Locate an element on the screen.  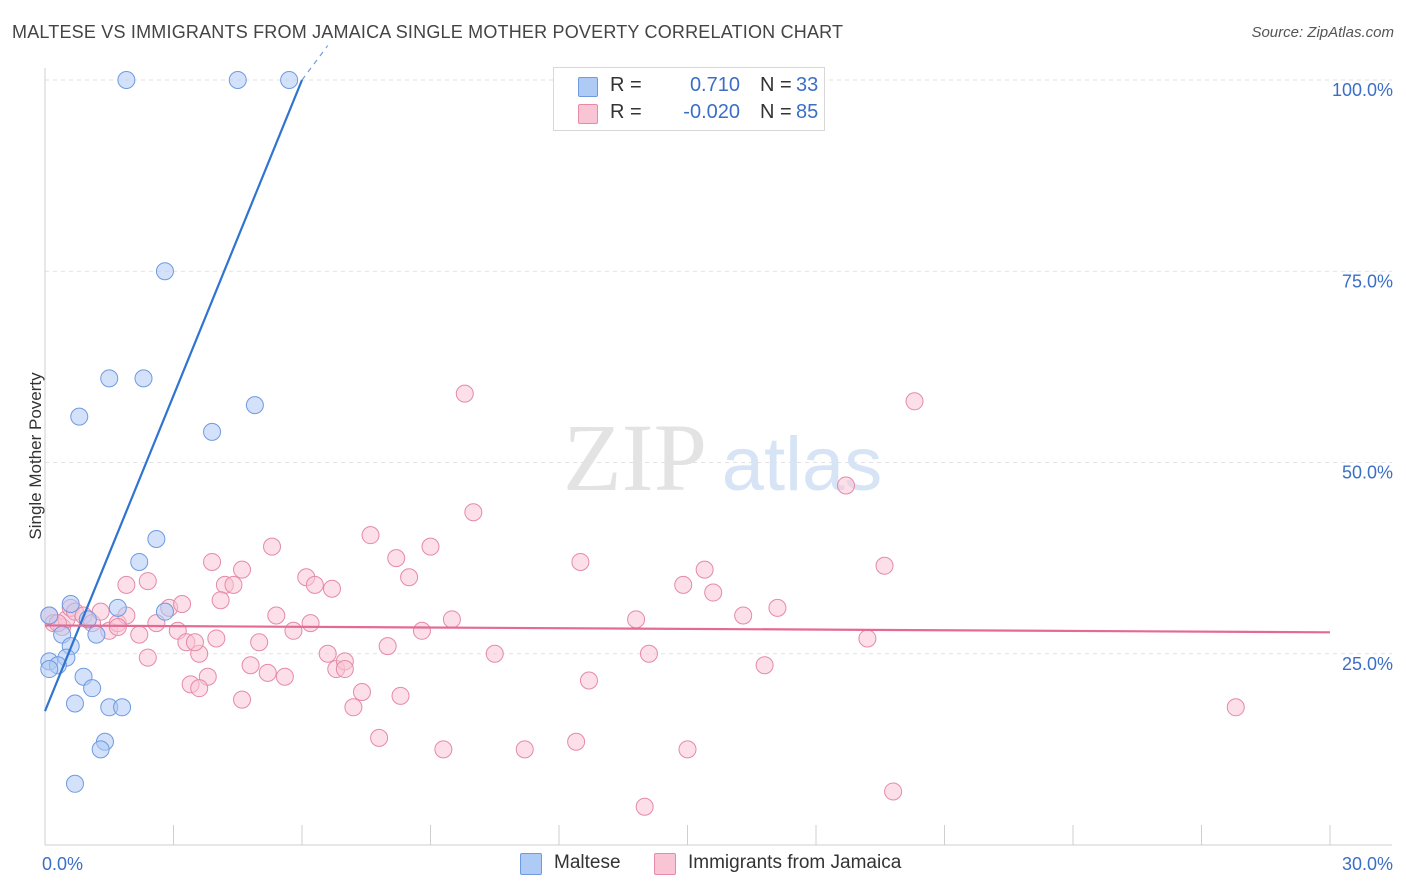
legend-swatch-jamaica is located at coordinates (588, 114).